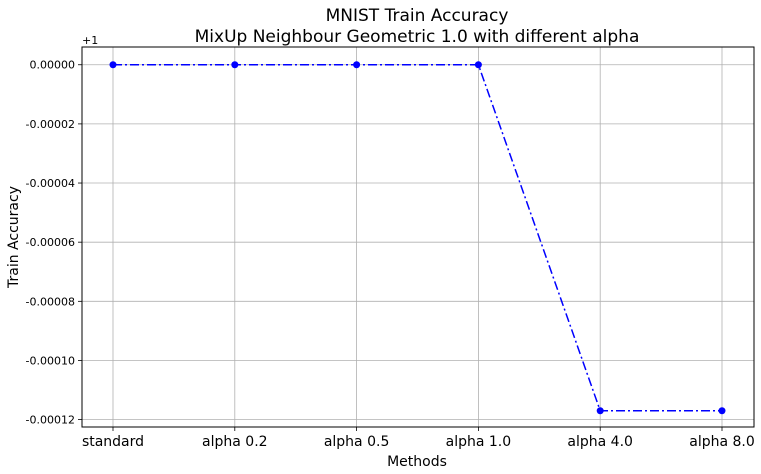 This screenshot has width=761, height=474. What do you see at coordinates (50, 301) in the screenshot?
I see `y-tick-label: -0.00008` at bounding box center [50, 301].